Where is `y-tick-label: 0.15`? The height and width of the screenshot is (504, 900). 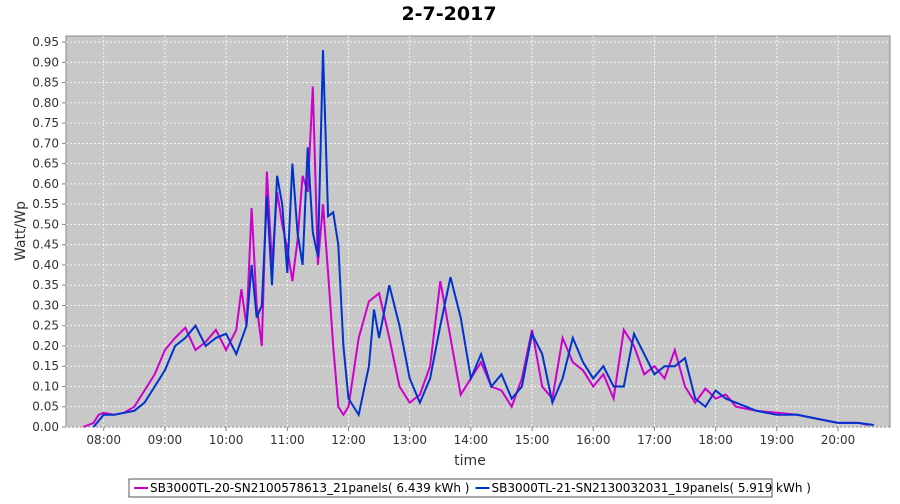 y-tick-label: 0.15 is located at coordinates (45, 366).